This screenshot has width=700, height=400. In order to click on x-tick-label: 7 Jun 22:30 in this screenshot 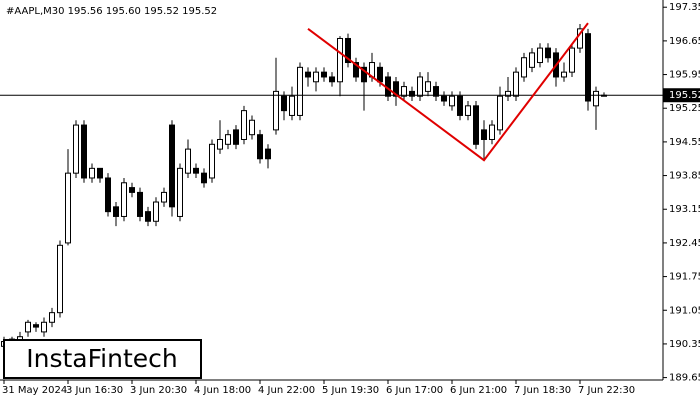, I will do `click(606, 390)`.